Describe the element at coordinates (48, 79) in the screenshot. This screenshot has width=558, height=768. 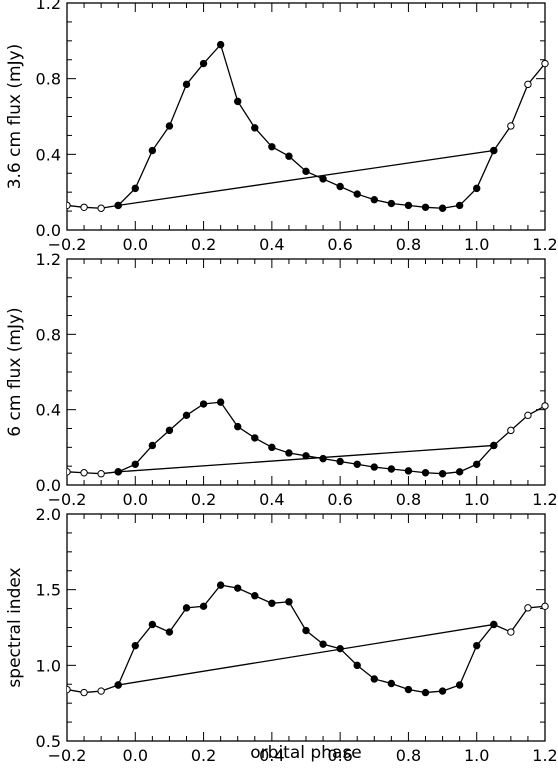
I see `y-tick-label: 0.8` at that location.